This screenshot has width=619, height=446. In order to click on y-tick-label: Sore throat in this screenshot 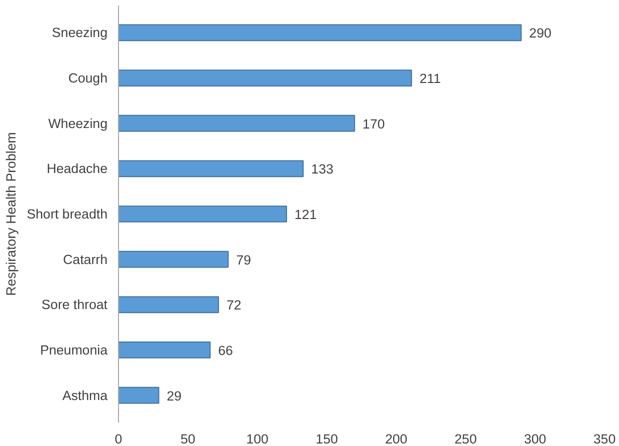, I will do `click(75, 304)`.